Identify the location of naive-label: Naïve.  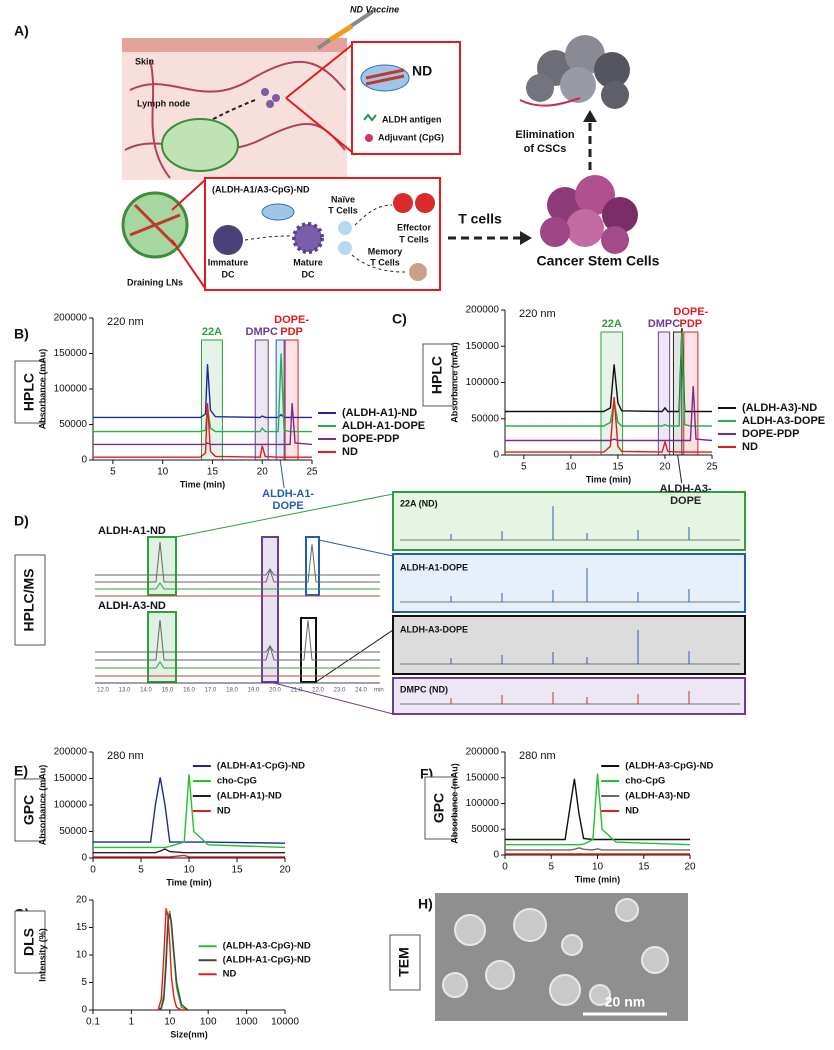
(343, 199).